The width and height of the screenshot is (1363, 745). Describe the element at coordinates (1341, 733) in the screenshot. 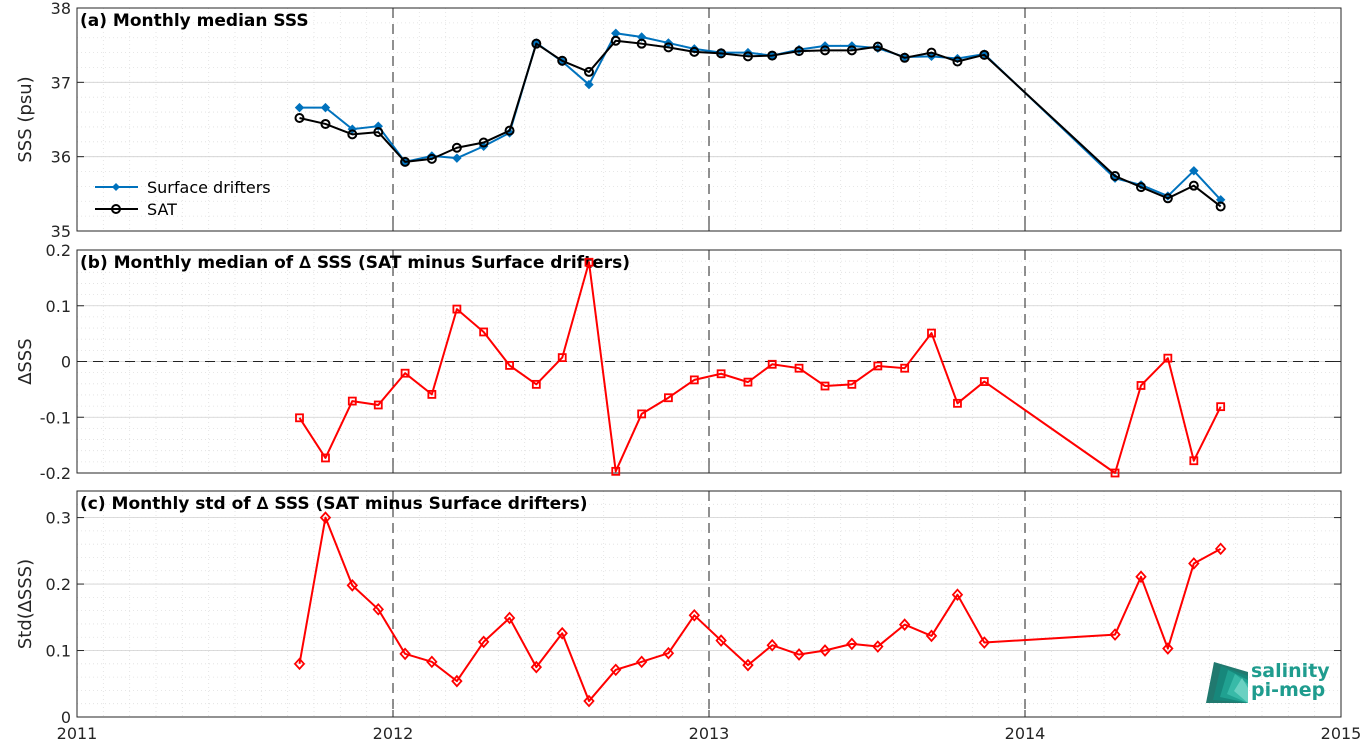

I see `x-tick-label: 2015` at that location.